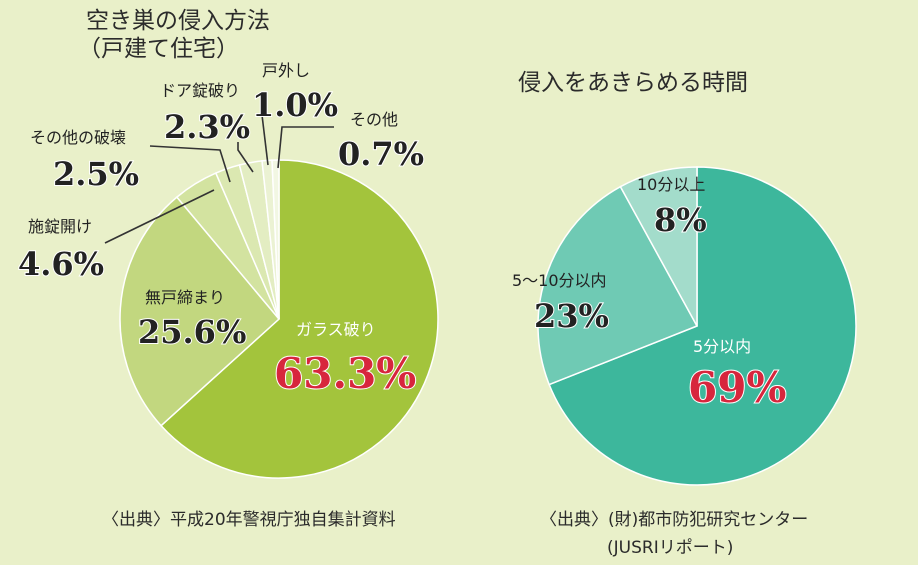  Describe the element at coordinates (158, 49) in the screenshot. I see `pie1-subtitle: （戸建て住宅）` at that location.